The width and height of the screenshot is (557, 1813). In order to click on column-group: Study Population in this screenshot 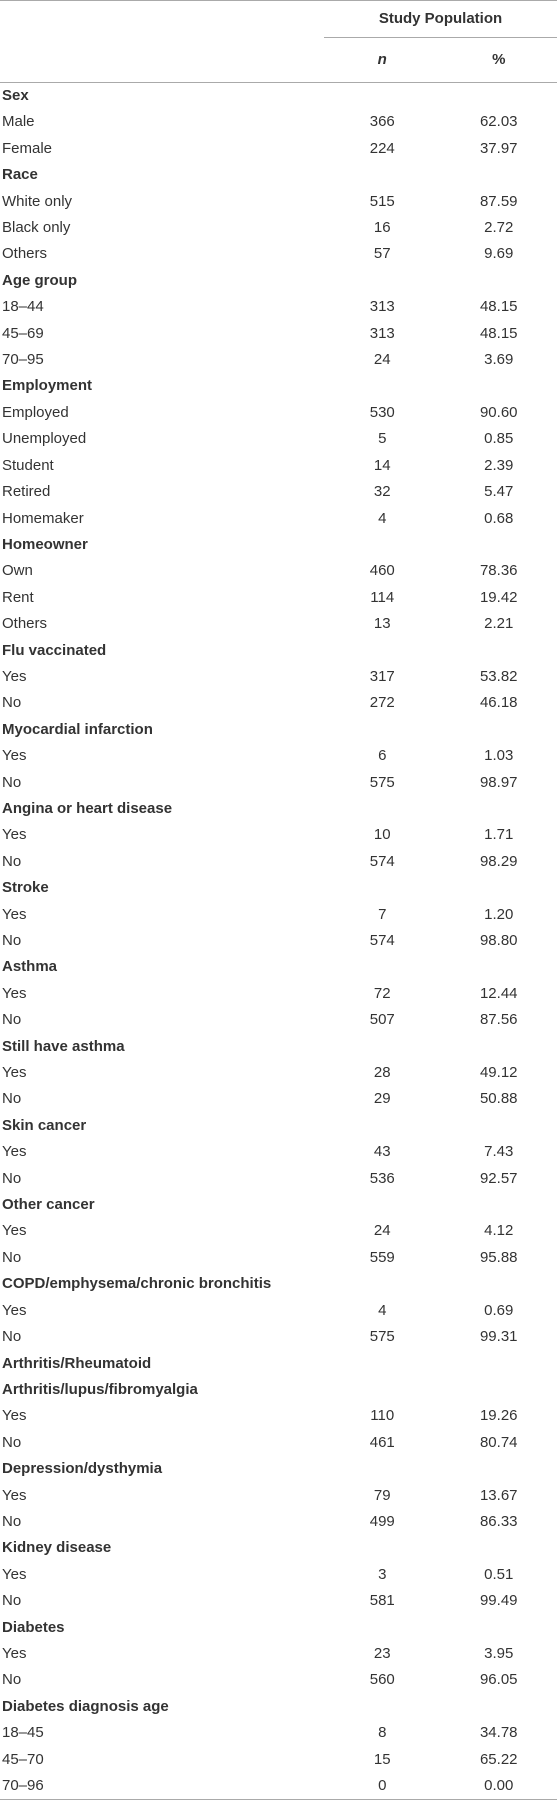, I will do `click(440, 19)`.